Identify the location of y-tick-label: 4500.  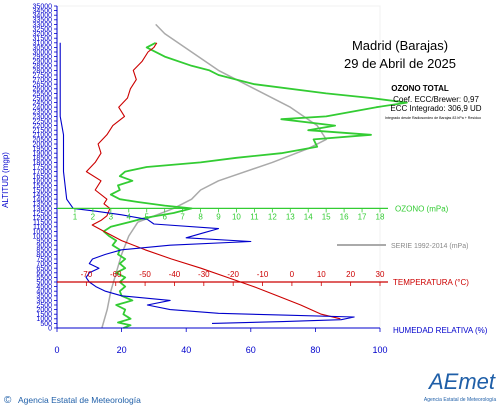
(44, 287).